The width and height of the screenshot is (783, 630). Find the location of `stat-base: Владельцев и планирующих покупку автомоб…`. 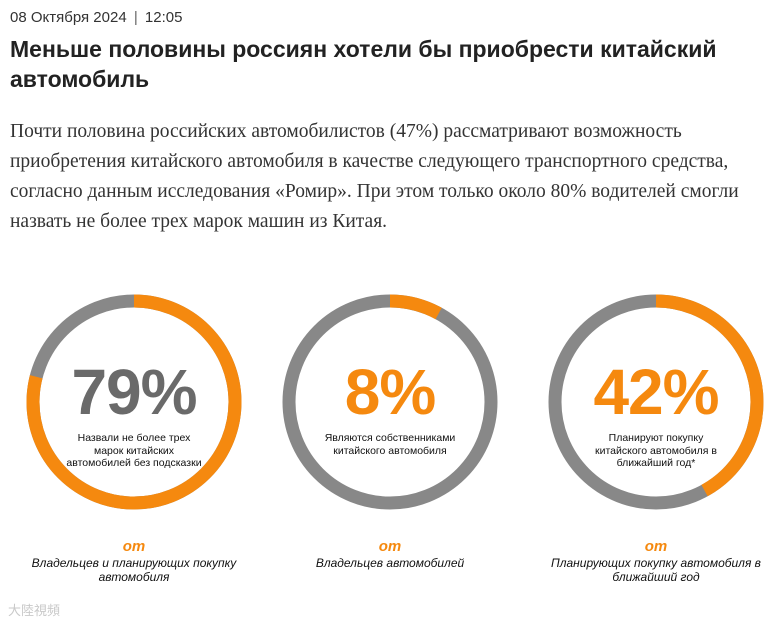

stat-base: Владельцев и планирующих покупку автомоб… is located at coordinates (134, 570).